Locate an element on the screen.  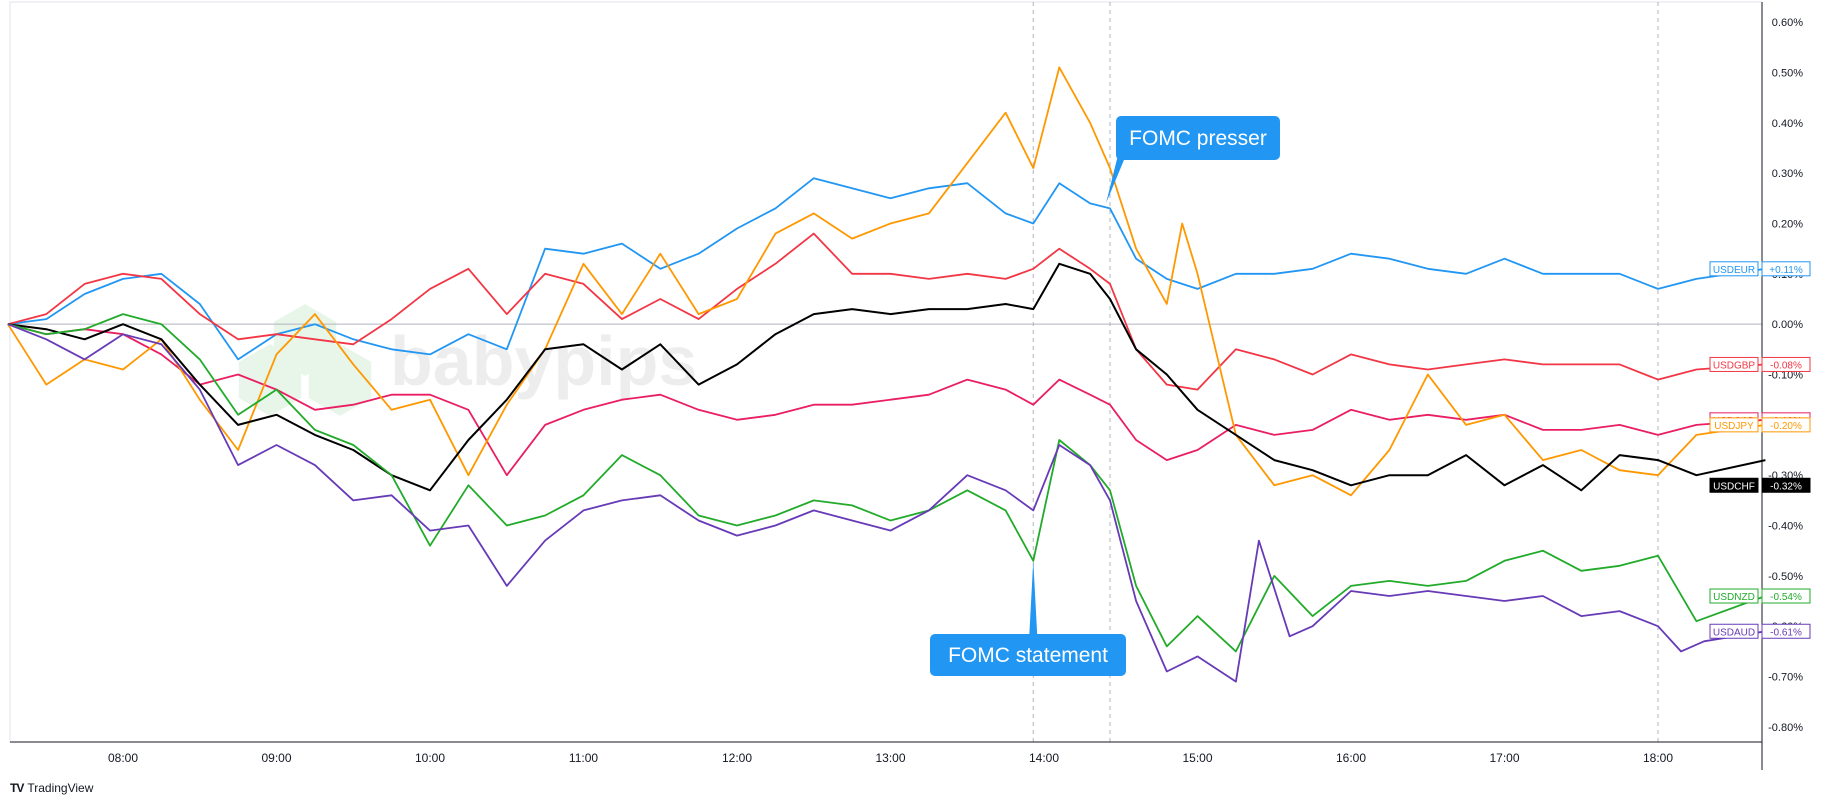
callout-text: FOMC presser is located at coordinates (1198, 138).